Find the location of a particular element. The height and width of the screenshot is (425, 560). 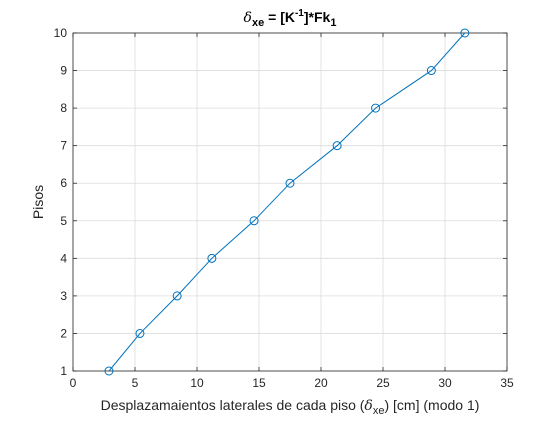

y-axis-label: Pisos is located at coordinates (38, 202).